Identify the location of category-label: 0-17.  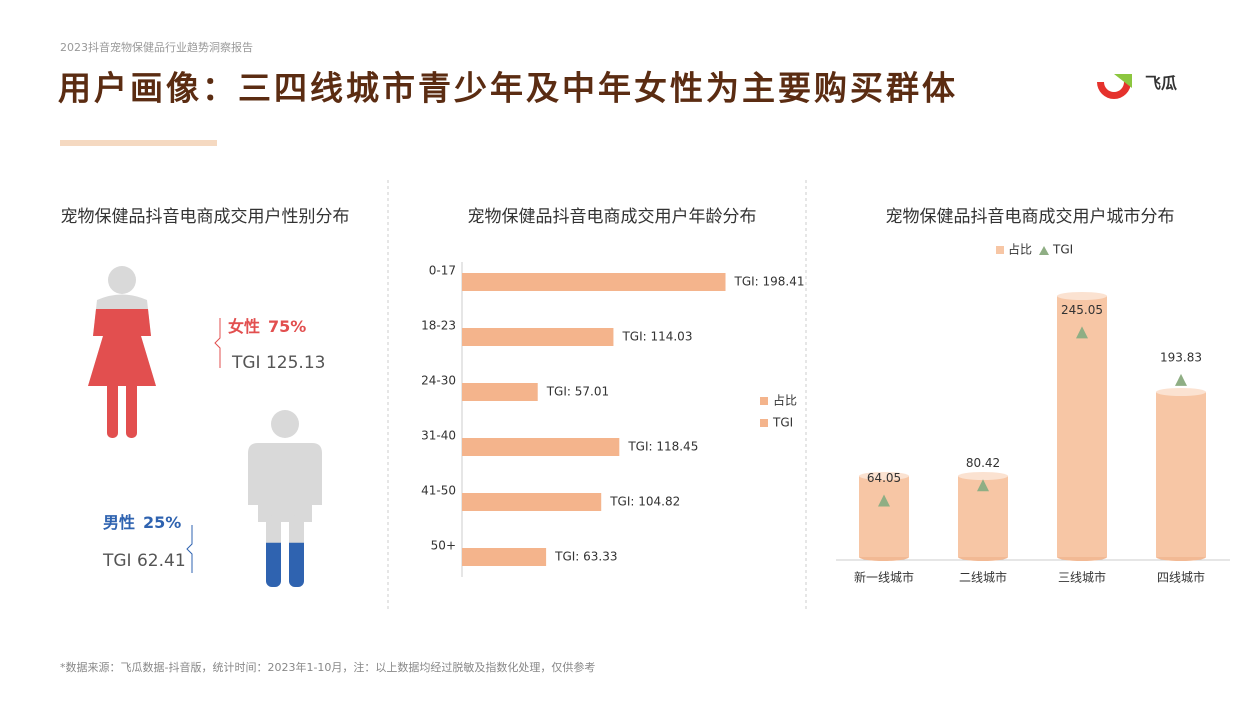
(442, 271).